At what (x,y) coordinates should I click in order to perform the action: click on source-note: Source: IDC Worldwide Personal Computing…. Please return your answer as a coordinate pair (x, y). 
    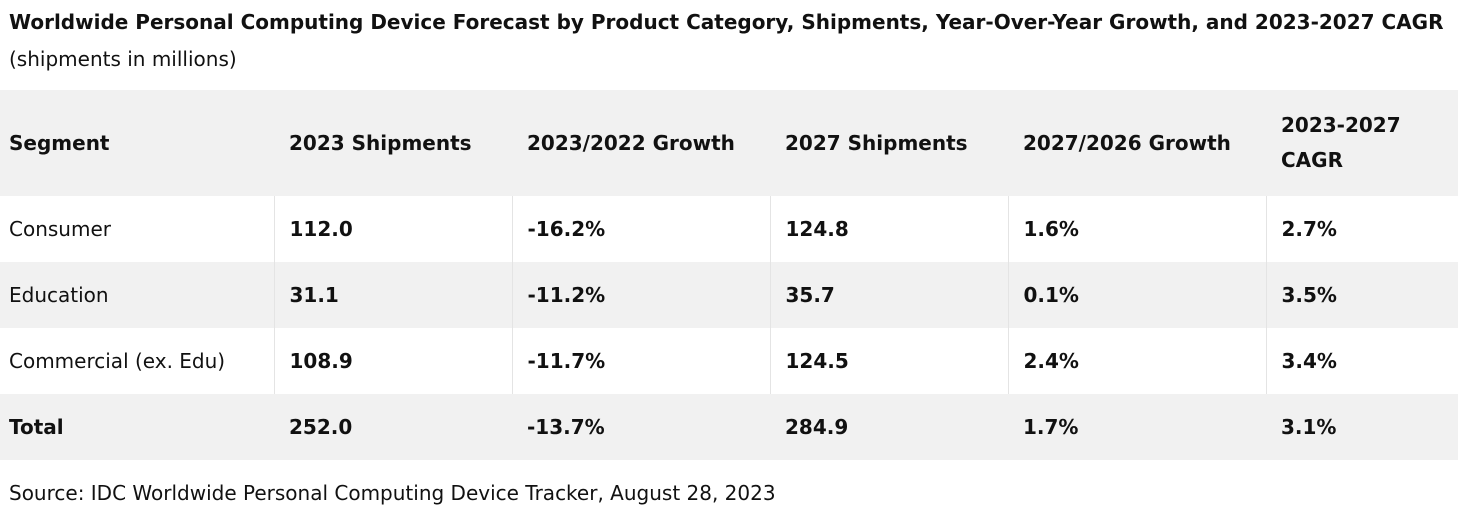
    Looking at the image, I should click on (392, 493).